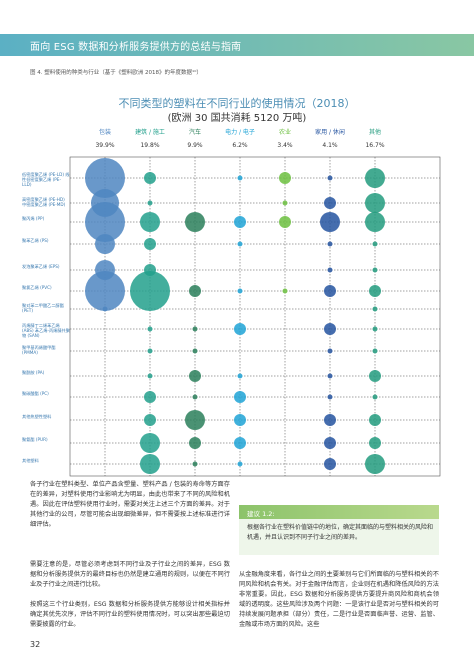 This screenshot has height=670, width=474. What do you see at coordinates (240, 145) in the screenshot?
I see `column-percent: 6.2%` at bounding box center [240, 145].